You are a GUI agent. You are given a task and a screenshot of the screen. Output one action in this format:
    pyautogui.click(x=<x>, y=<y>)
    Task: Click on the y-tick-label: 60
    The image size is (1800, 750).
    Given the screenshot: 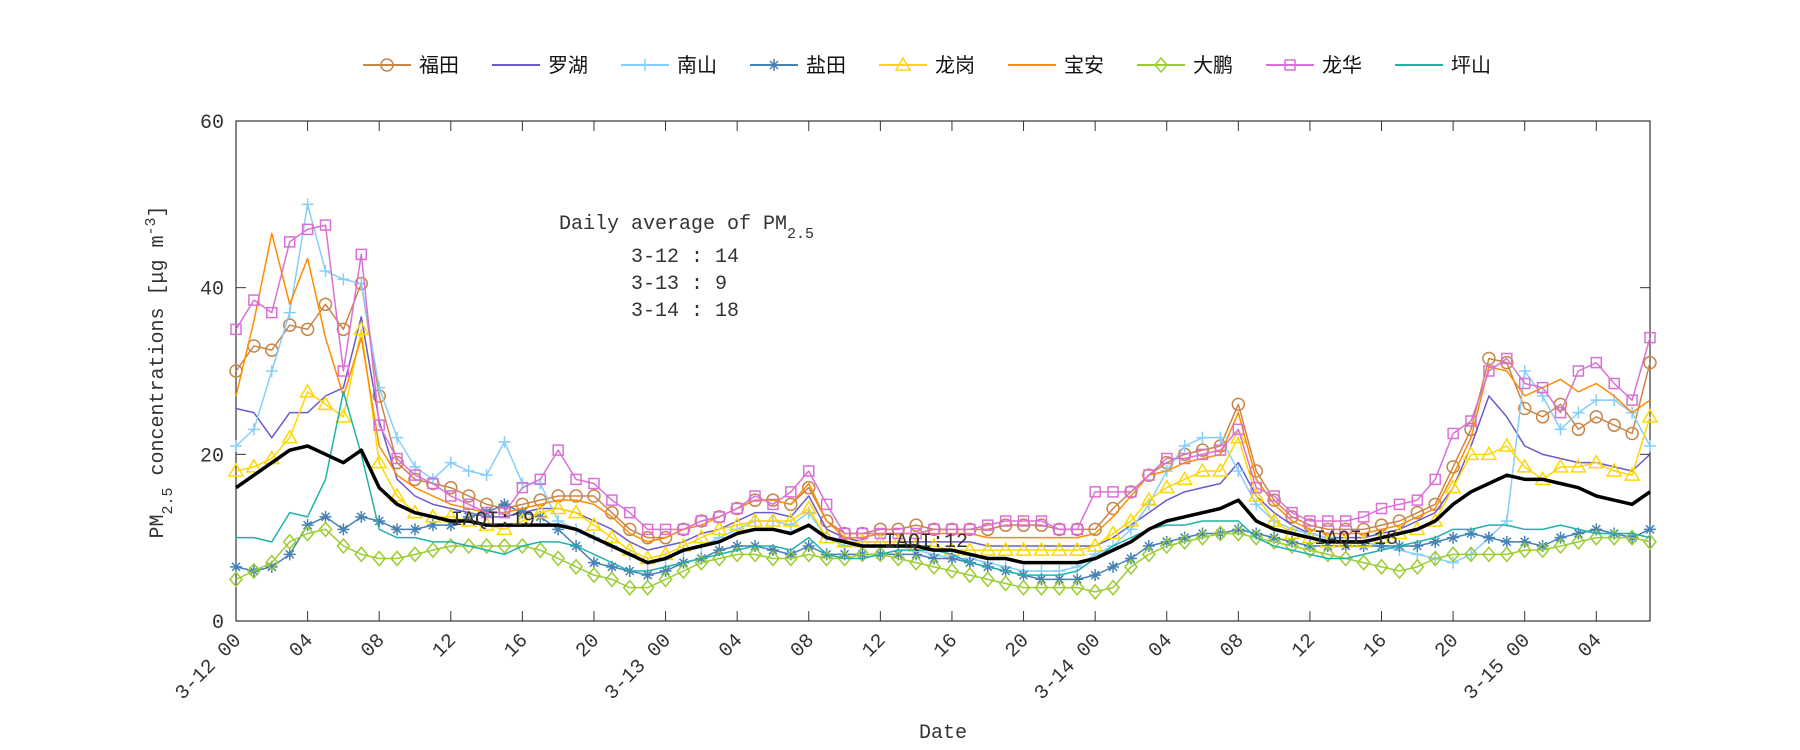 What is the action you would take?
    pyautogui.click(x=212, y=123)
    